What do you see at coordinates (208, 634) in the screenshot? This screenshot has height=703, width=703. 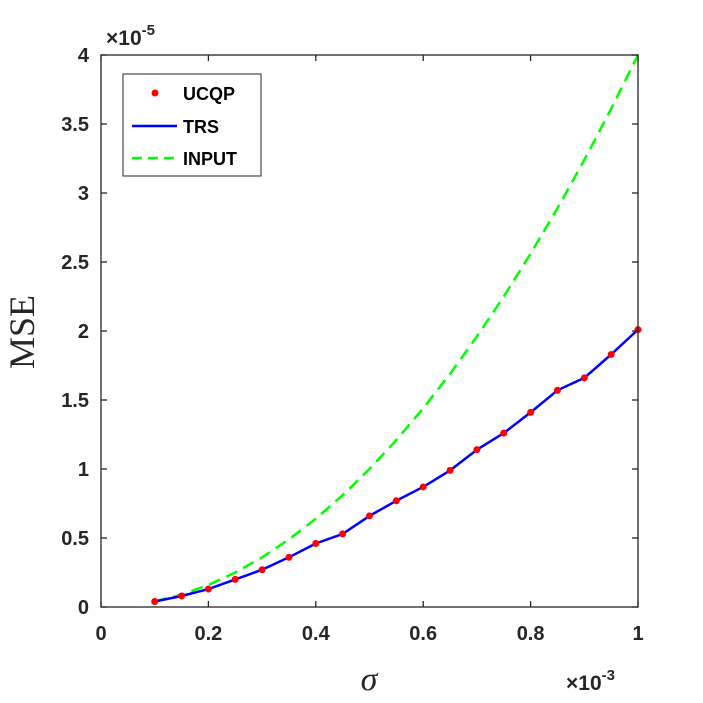 I see `x-tick-label: 0.2` at bounding box center [208, 634].